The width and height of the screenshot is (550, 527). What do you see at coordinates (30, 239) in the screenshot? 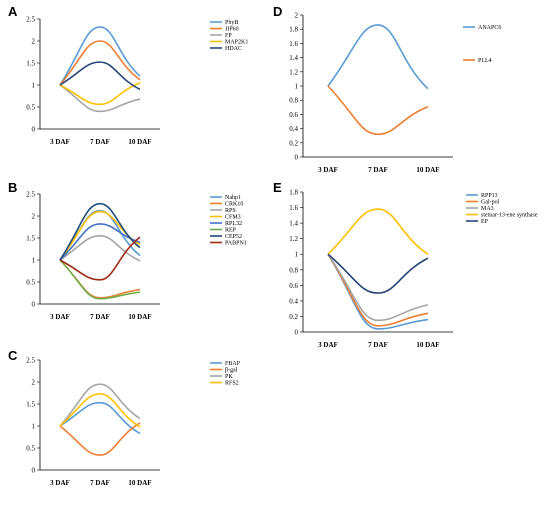
I see `panel-B-y-tick-label: 1.5` at bounding box center [30, 239].